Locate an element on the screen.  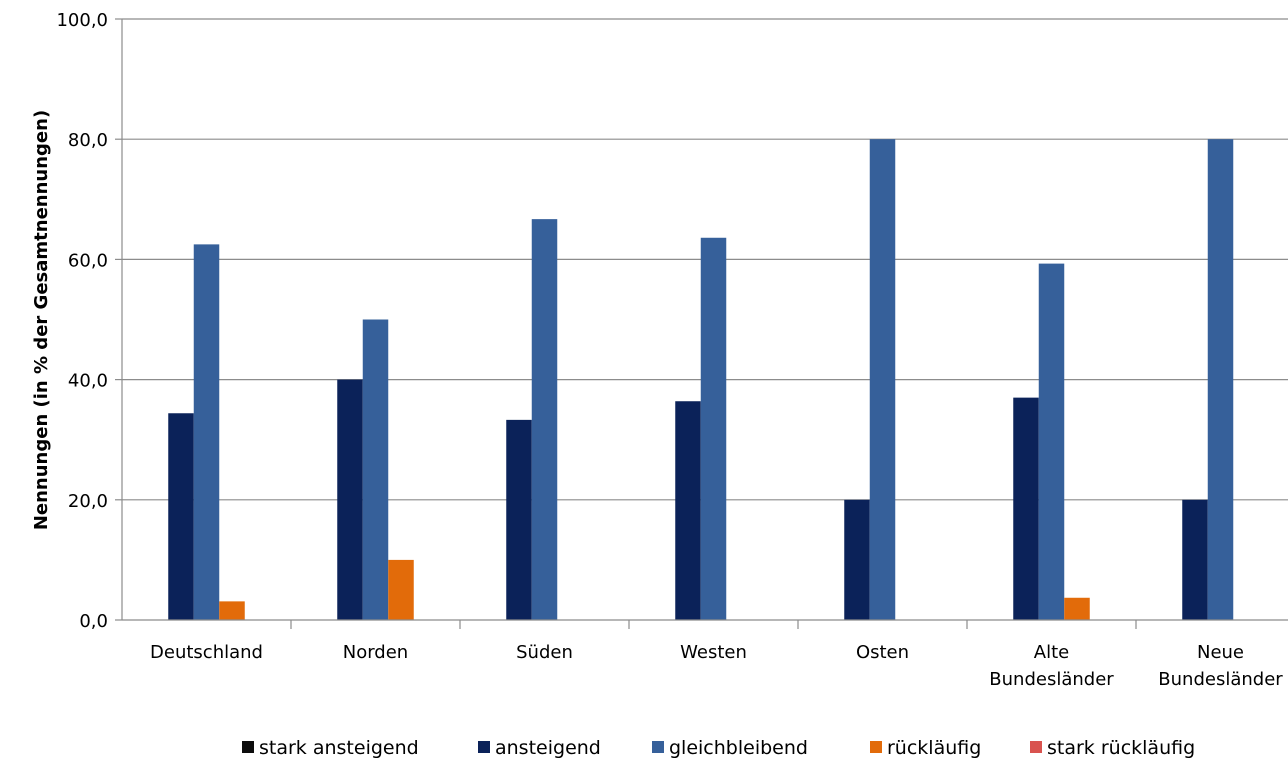
y-tick-label: 80,0 is located at coordinates (88, 140).